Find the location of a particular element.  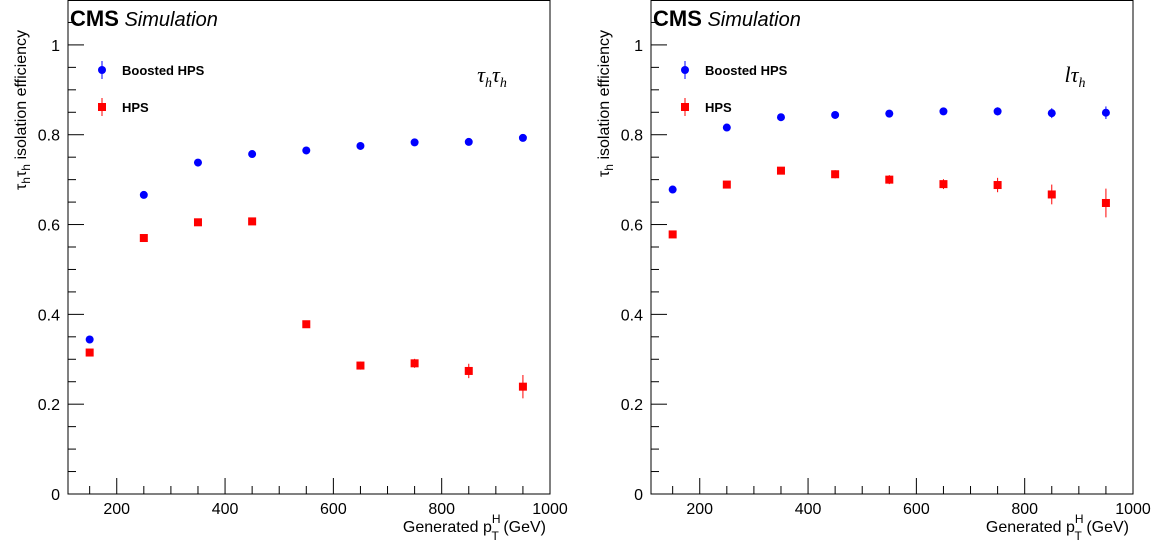

channel-label: lτh is located at coordinates (1075, 76).